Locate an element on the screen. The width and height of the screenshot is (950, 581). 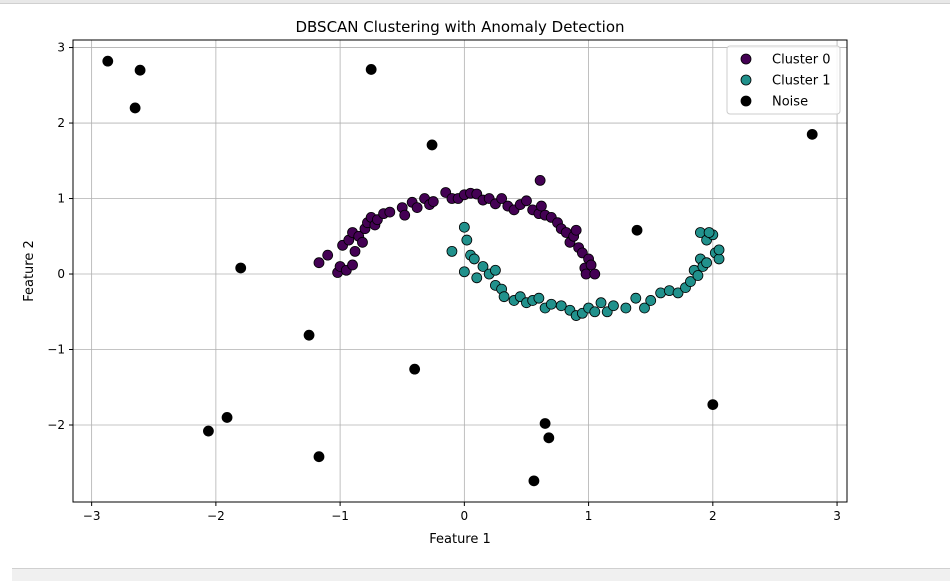
y-tick-label: 1 is located at coordinates (61, 199).